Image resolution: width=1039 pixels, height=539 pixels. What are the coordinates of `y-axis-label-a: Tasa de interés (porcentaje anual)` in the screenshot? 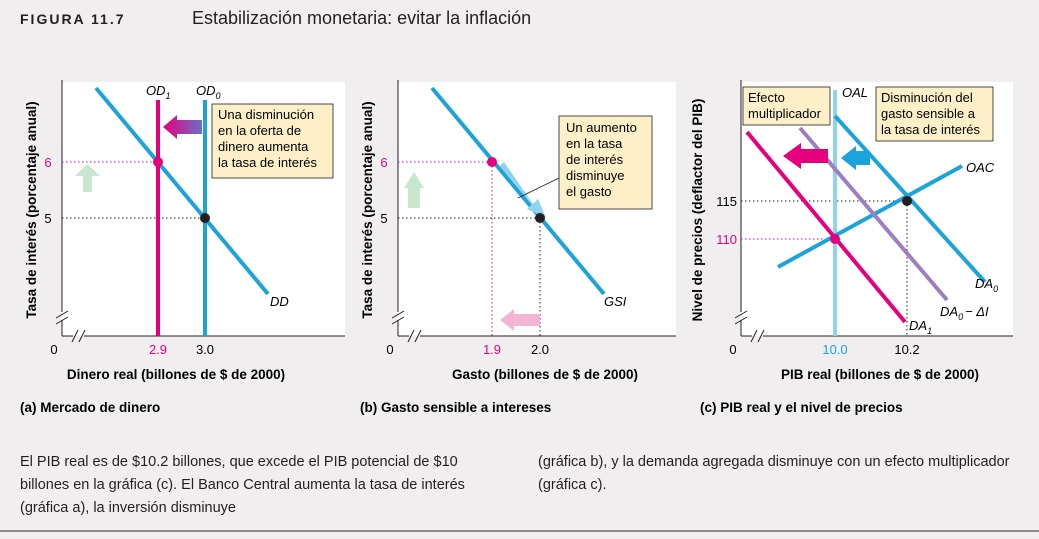 It's located at (31, 209).